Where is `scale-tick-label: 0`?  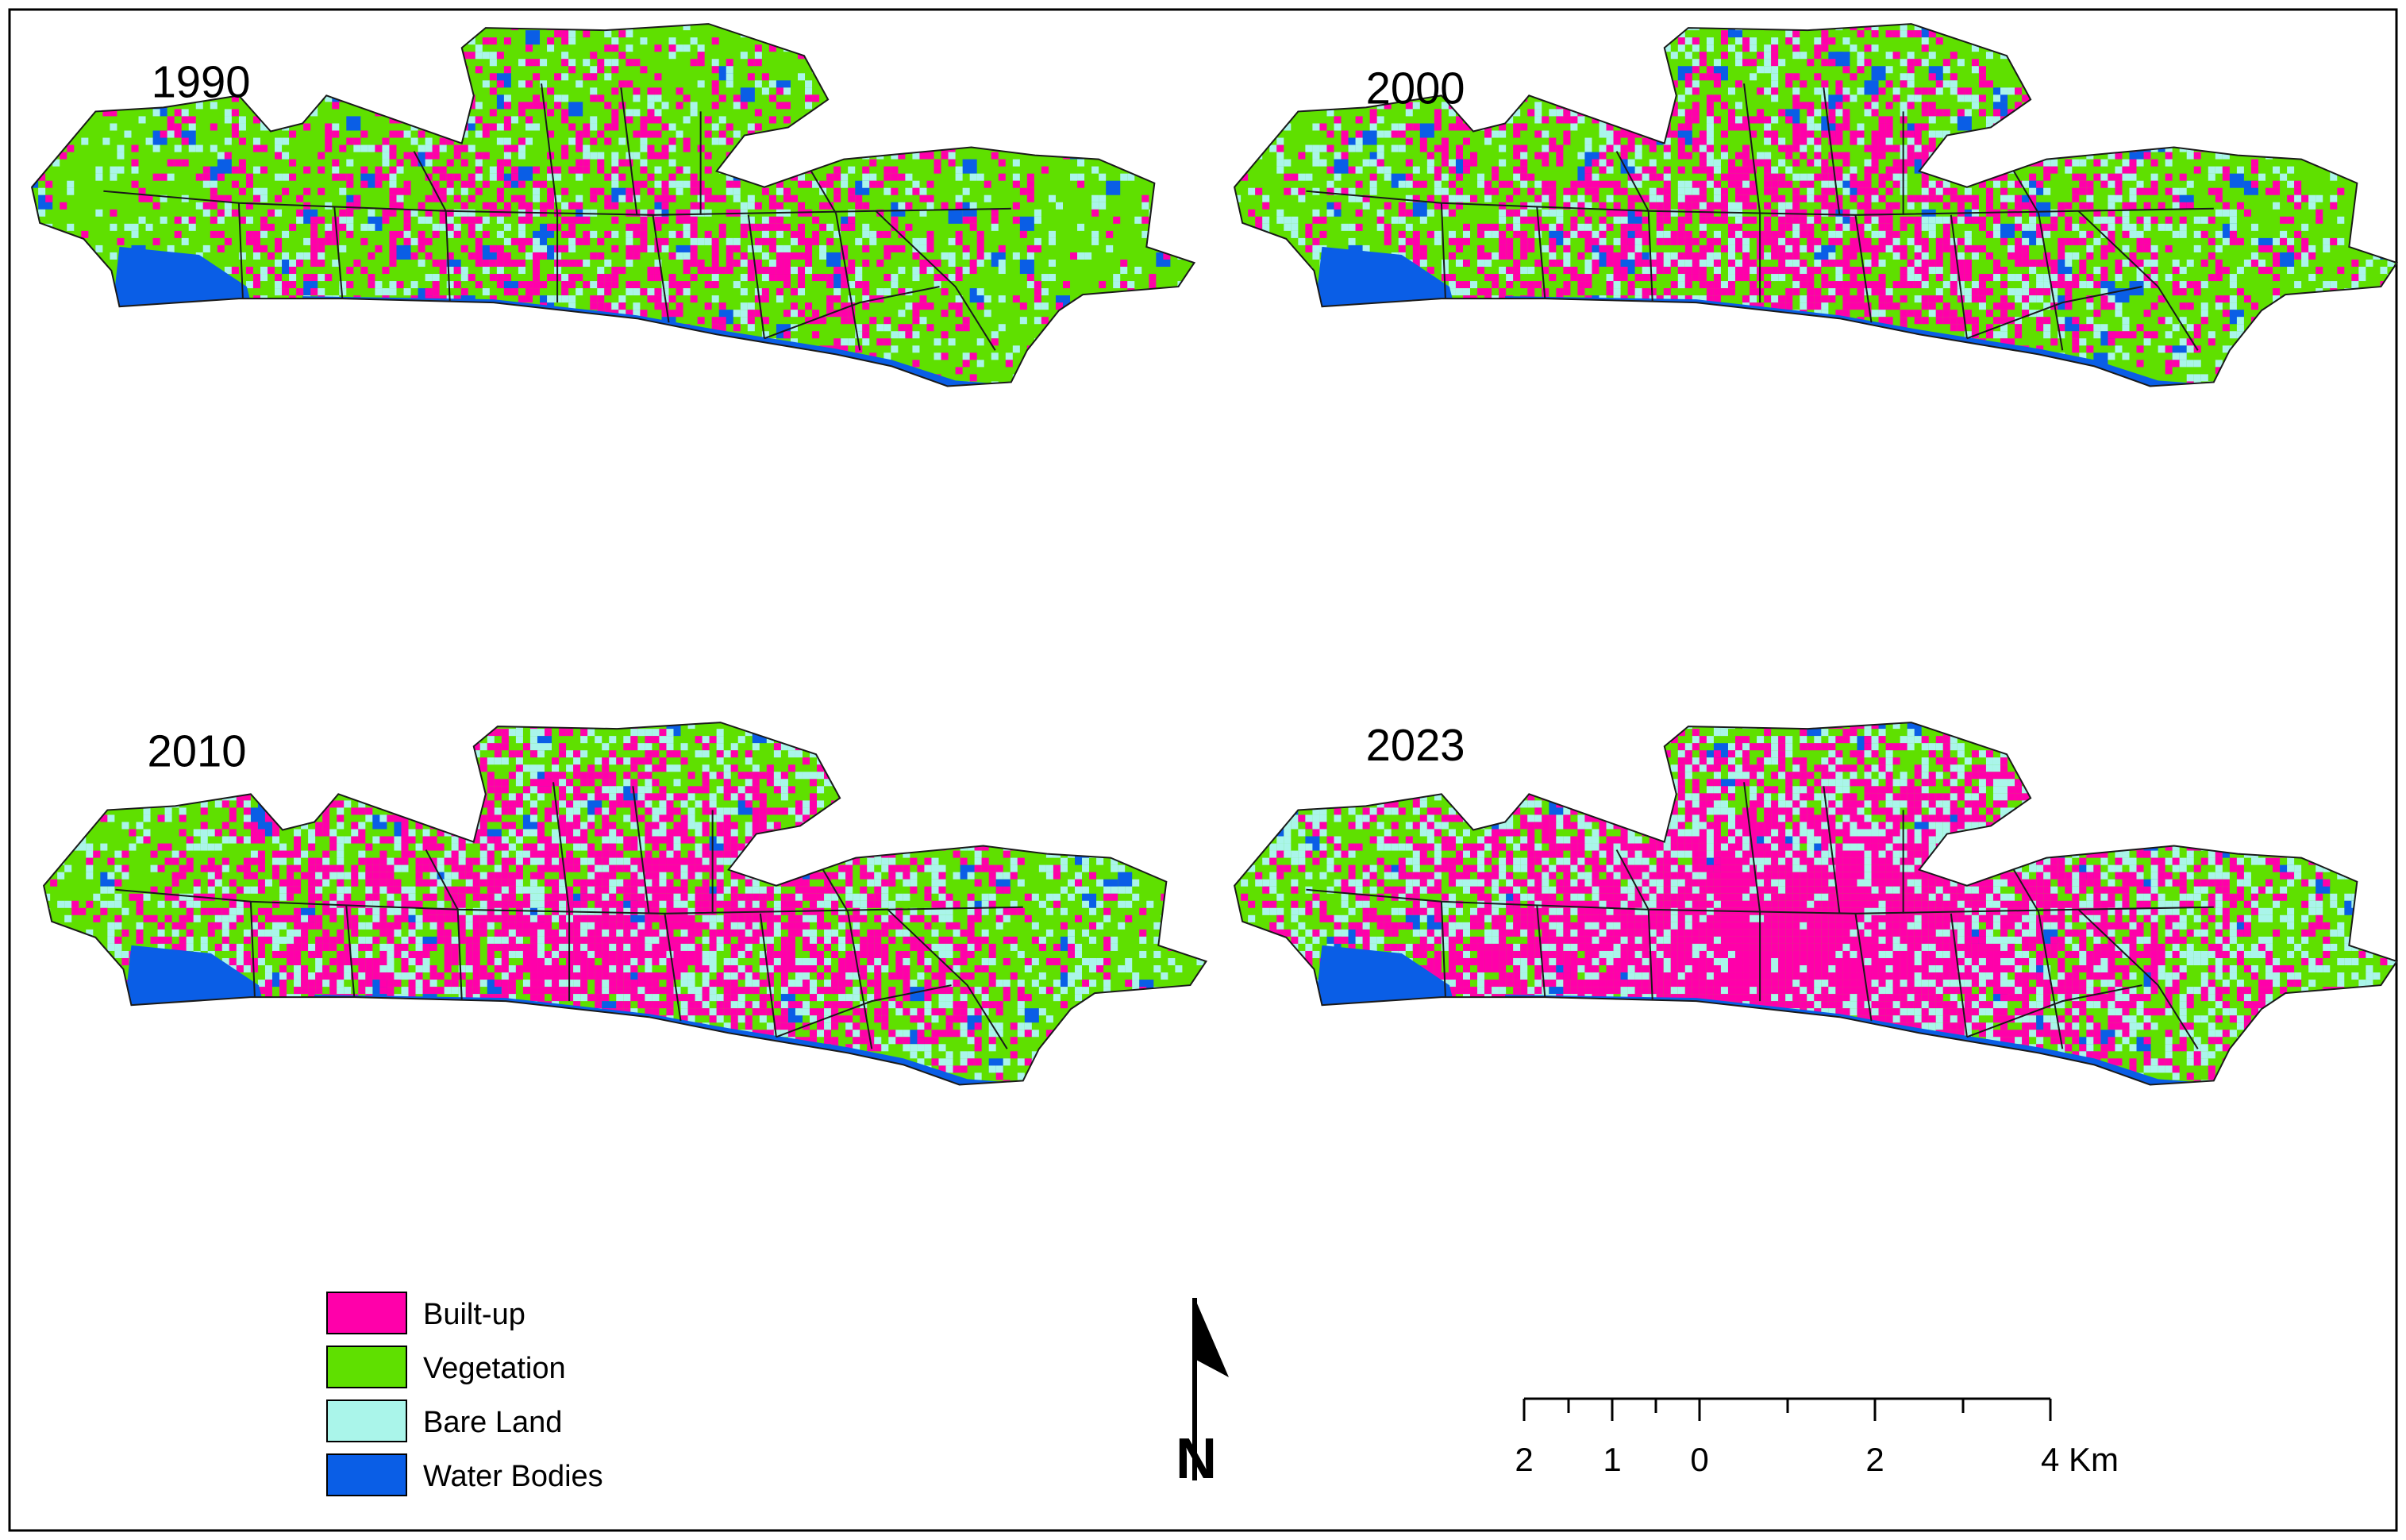 scale-tick-label: 0 is located at coordinates (1699, 1459).